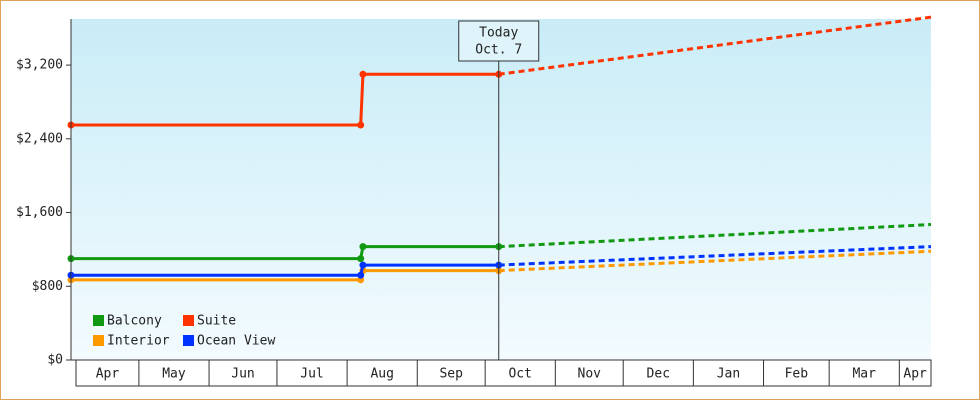 This screenshot has height=400, width=980. I want to click on month-label: Mar, so click(864, 374).